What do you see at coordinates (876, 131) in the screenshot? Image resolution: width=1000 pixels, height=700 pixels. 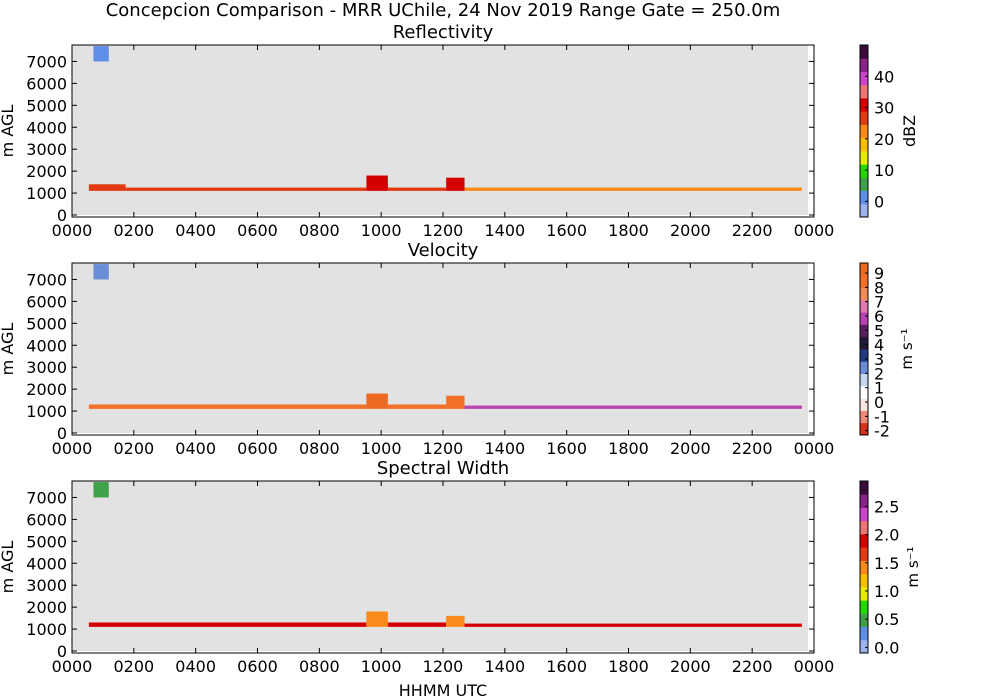 I see `colorbar: 0 10 20 30 40` at bounding box center [876, 131].